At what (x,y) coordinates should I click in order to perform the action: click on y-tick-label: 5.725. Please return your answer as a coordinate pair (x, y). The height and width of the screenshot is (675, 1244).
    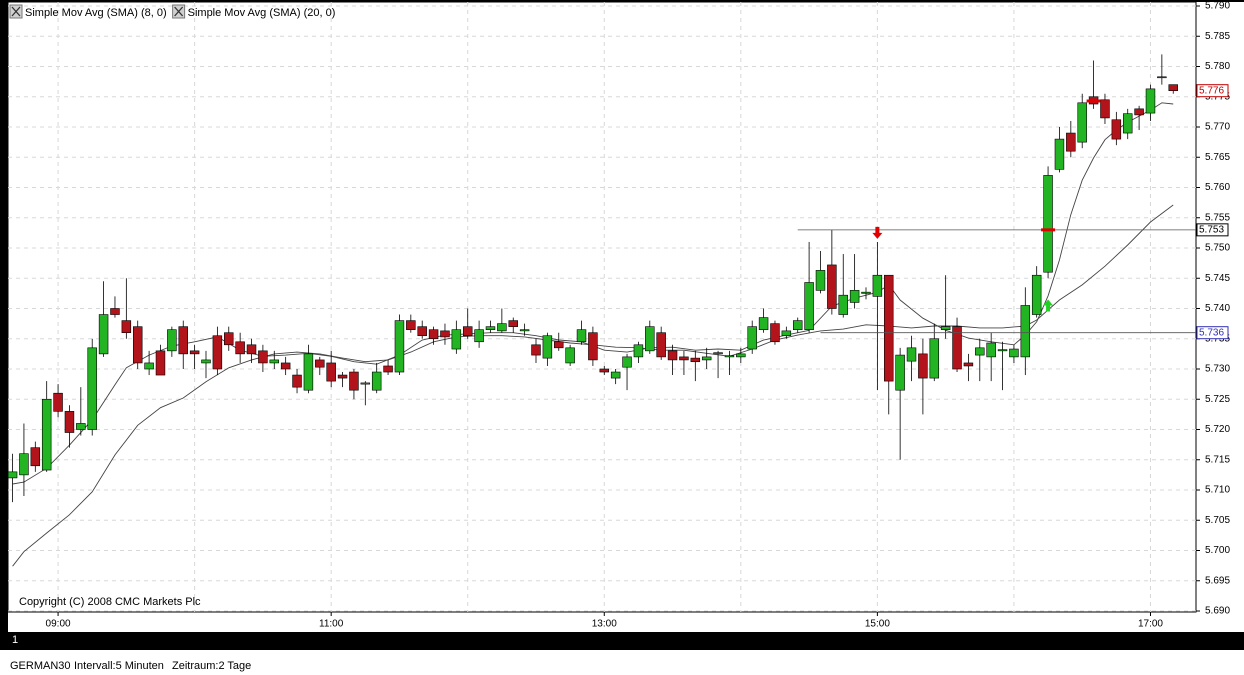
    Looking at the image, I should click on (1217, 399).